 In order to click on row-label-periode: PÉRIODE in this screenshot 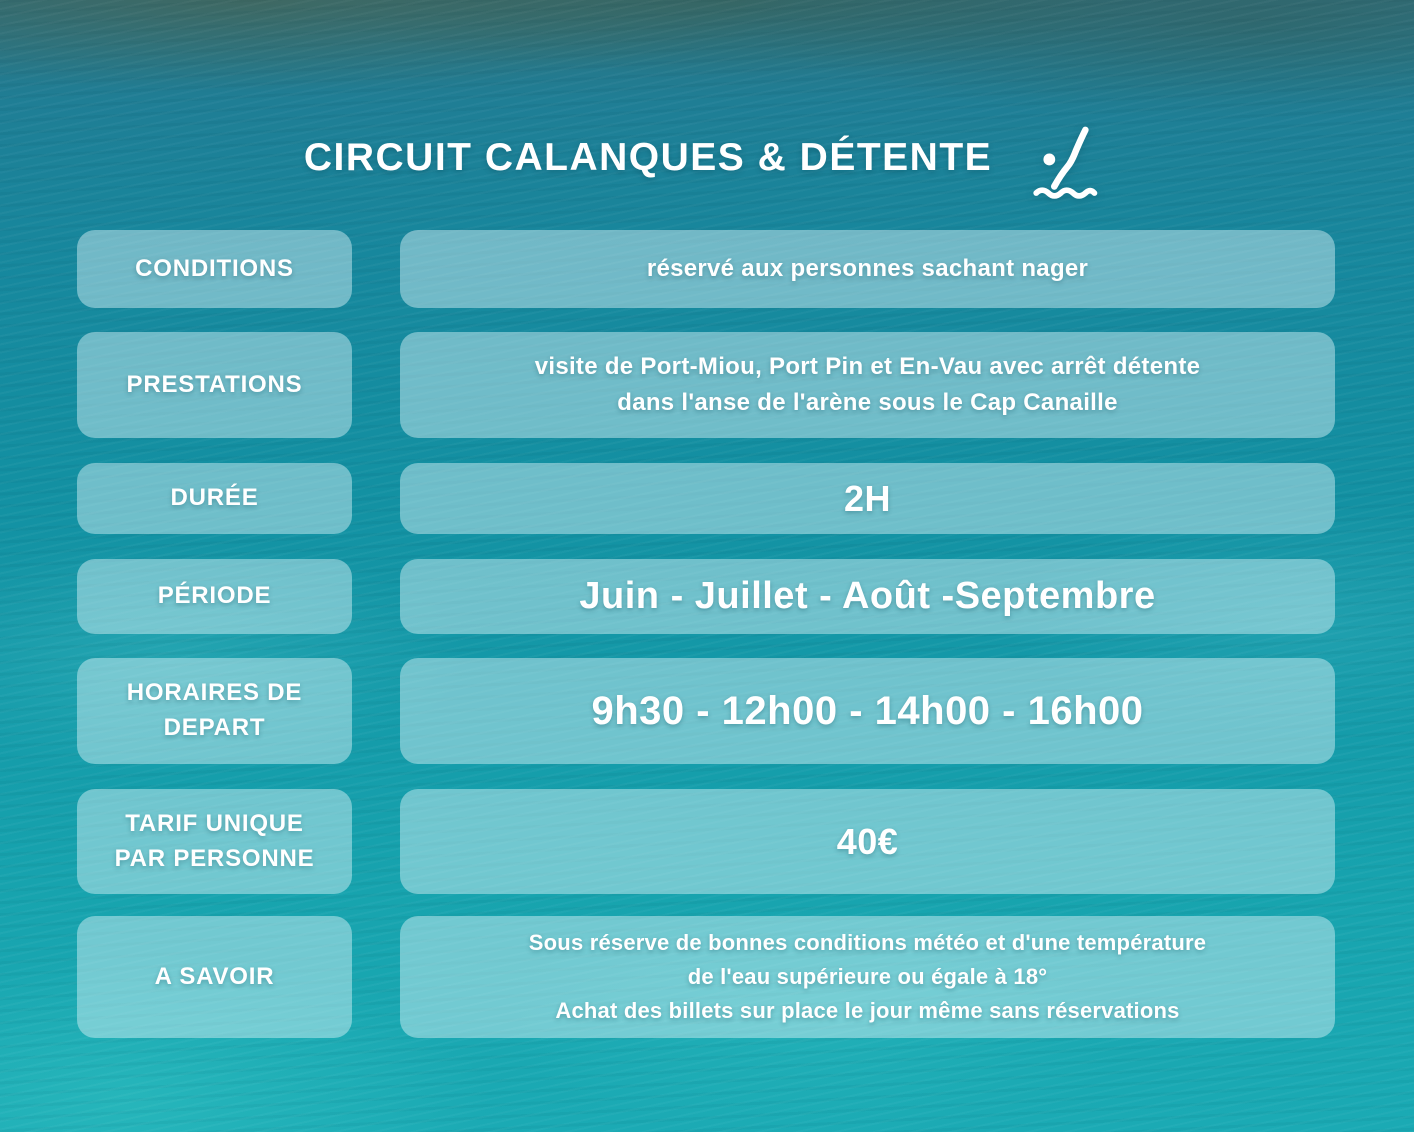, I will do `click(214, 596)`.